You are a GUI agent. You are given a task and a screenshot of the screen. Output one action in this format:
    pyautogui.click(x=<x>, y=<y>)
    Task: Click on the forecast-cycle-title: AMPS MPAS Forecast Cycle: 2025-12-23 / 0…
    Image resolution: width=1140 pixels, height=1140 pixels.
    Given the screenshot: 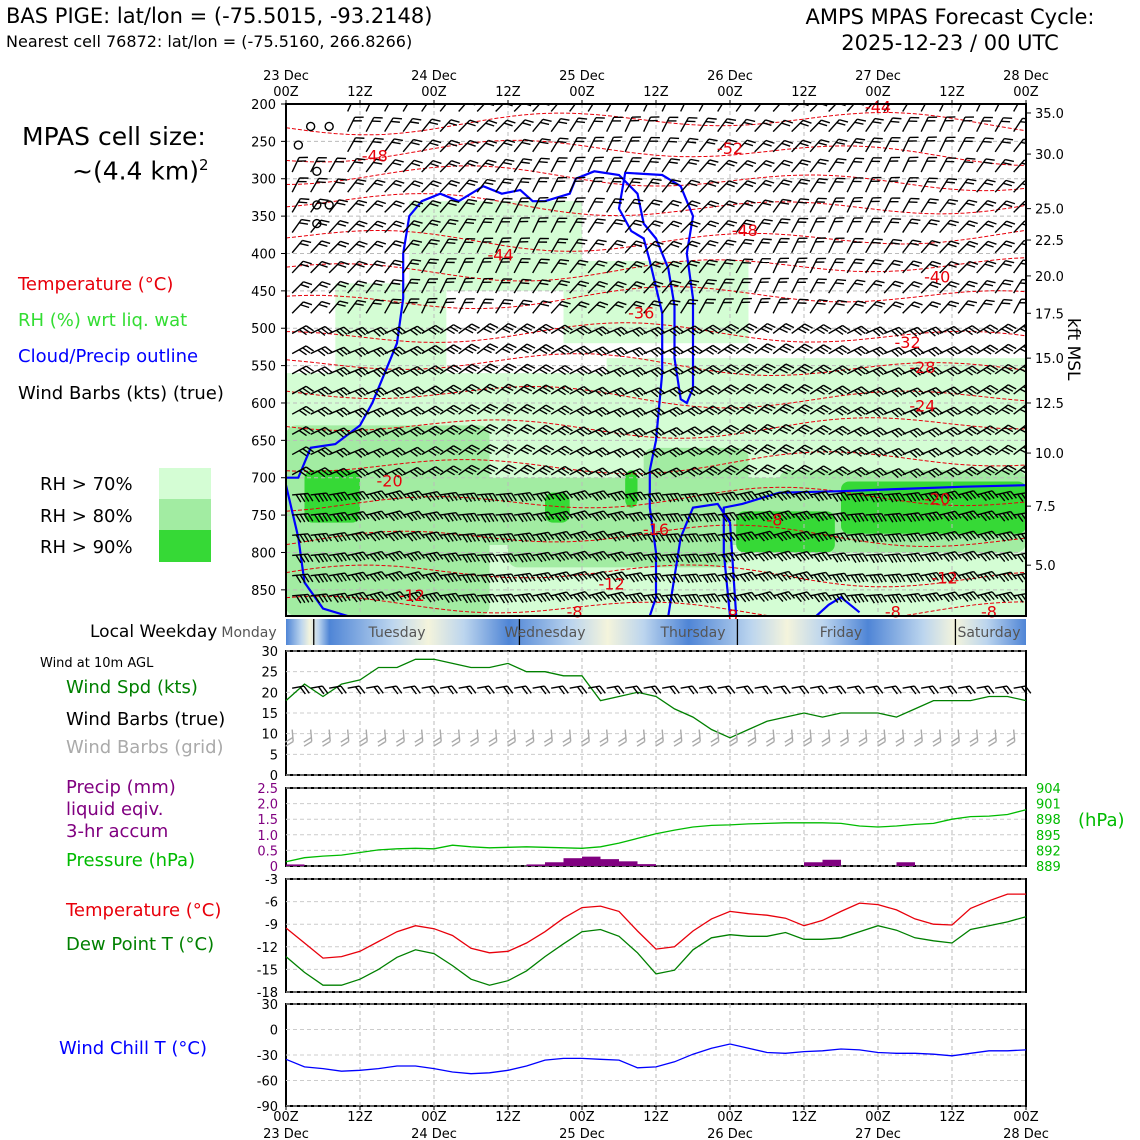 What is the action you would take?
    pyautogui.click(x=950, y=30)
    